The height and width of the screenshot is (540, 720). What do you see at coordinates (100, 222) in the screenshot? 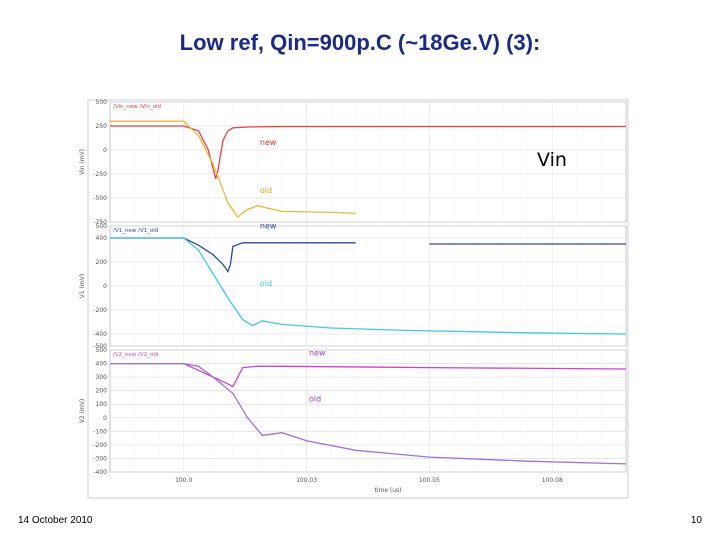
I see `panel-1-y-tick-label: -750` at bounding box center [100, 222].